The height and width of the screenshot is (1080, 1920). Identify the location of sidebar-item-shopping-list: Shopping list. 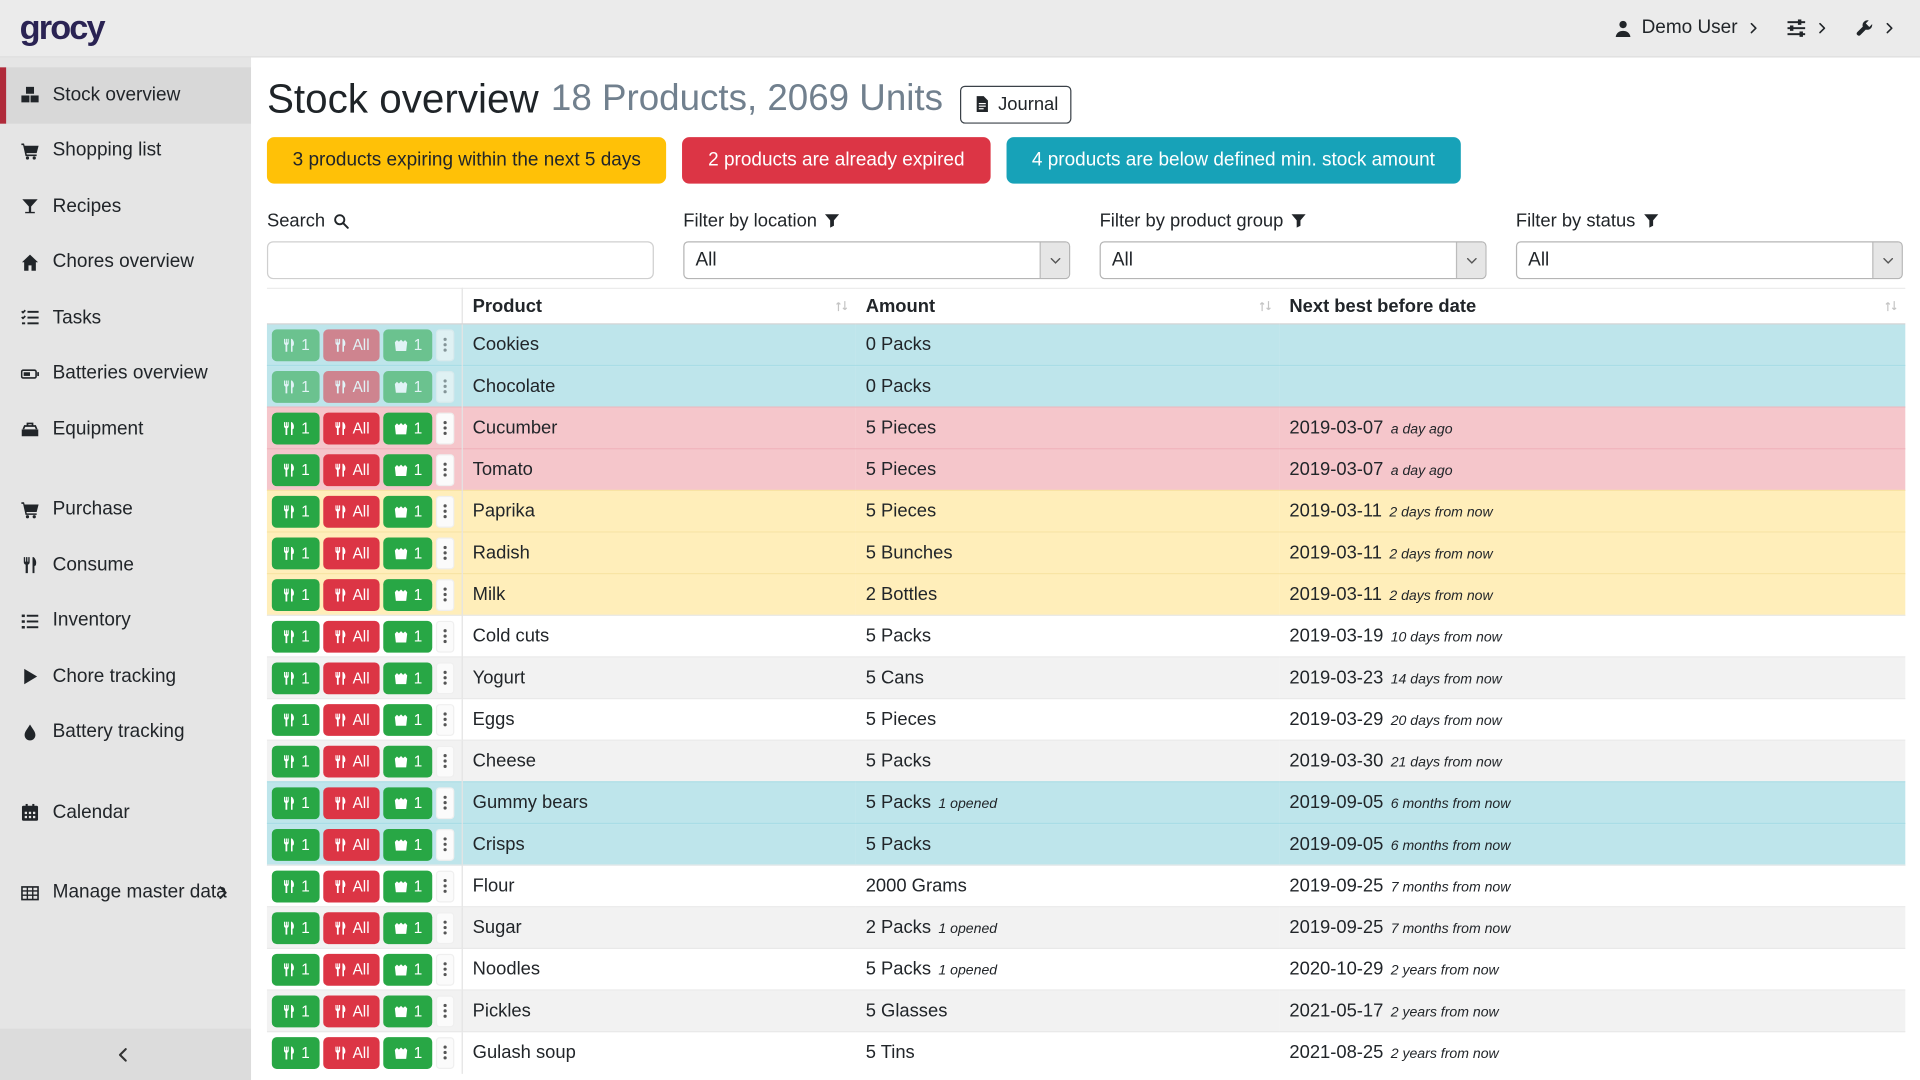
(125, 151).